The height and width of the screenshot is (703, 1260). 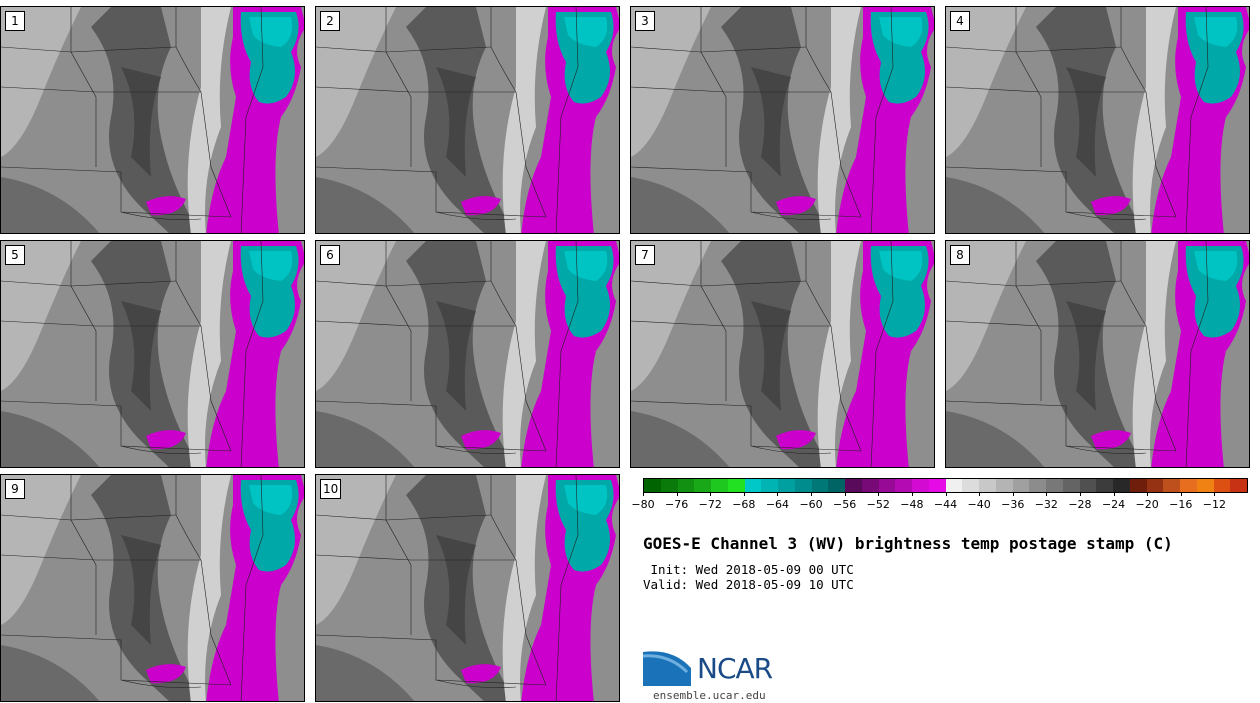 What do you see at coordinates (1097, 120) in the screenshot?
I see `map-panel-4: 4` at bounding box center [1097, 120].